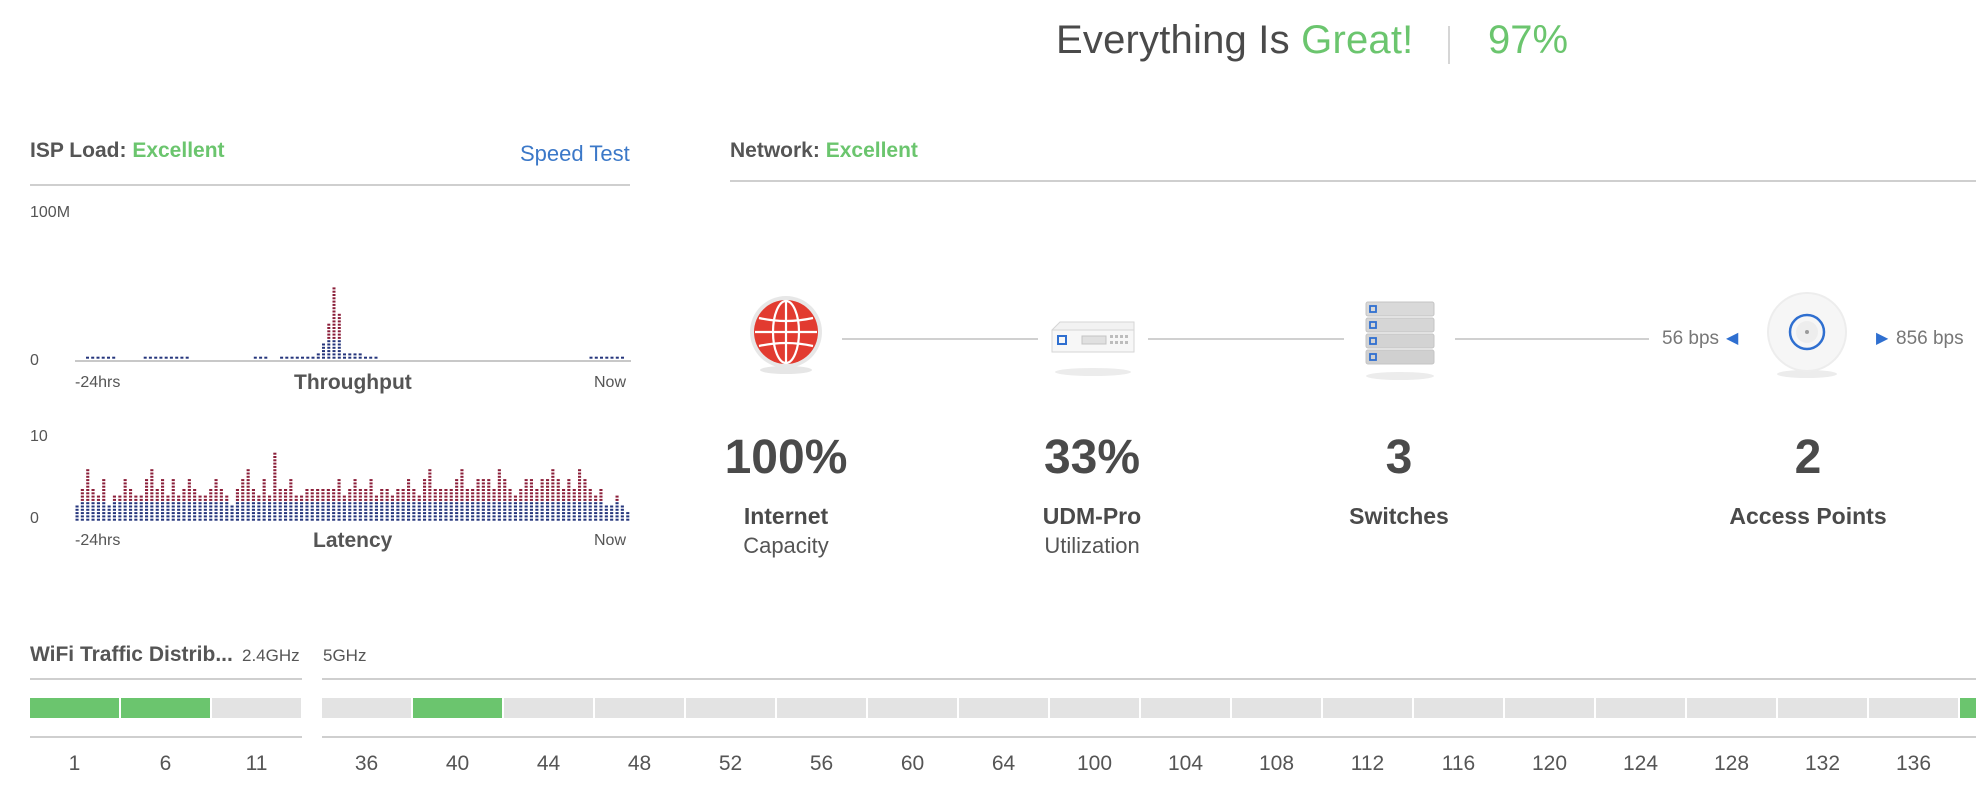  I want to click on gateway-icon, so click(1093, 347).